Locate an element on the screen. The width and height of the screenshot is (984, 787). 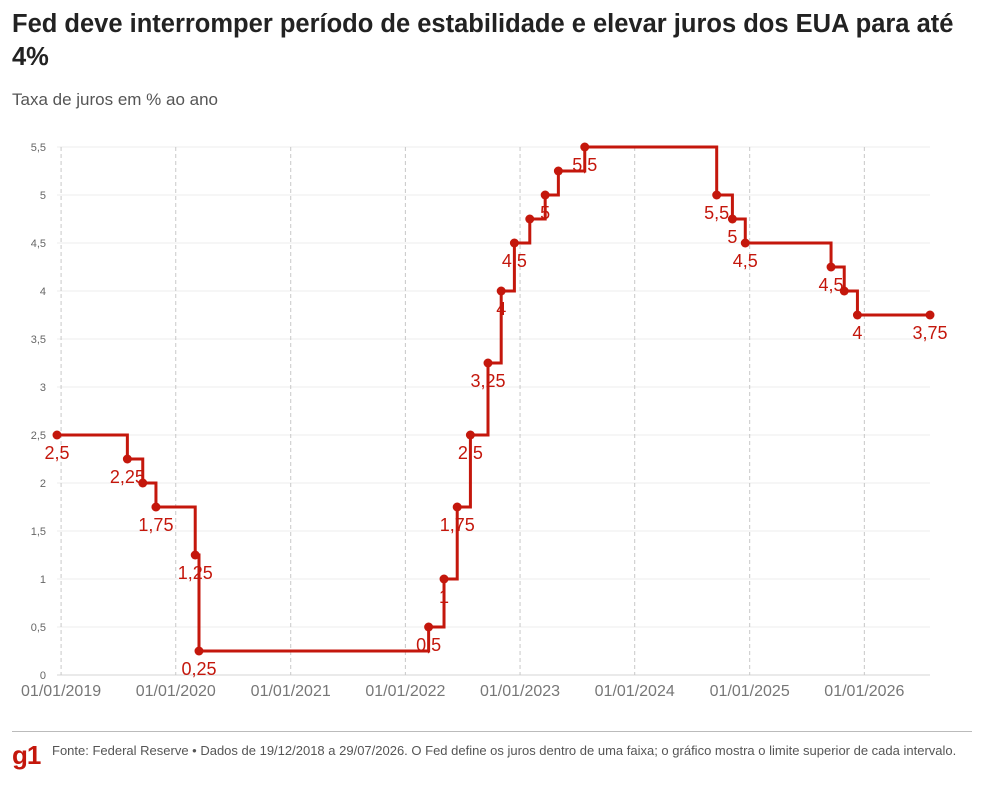
data-label: 1,25 is located at coordinates (195, 573).